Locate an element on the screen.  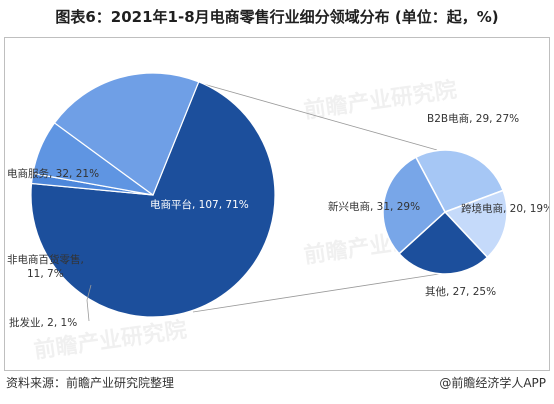
secondary-pie is located at coordinates (445, 212).